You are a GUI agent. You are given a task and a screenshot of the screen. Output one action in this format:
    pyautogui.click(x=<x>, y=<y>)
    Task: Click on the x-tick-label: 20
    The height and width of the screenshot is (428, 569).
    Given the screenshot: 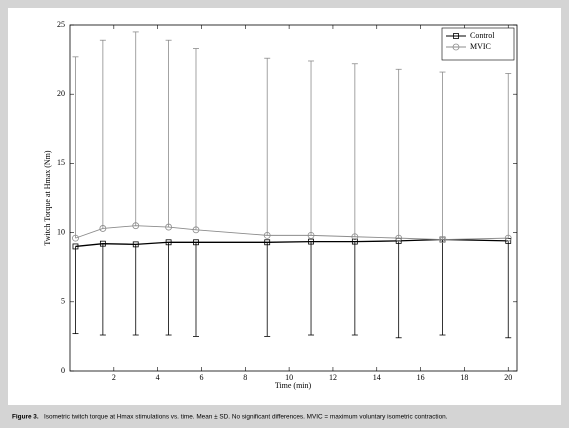 What is the action you would take?
    pyautogui.click(x=508, y=377)
    